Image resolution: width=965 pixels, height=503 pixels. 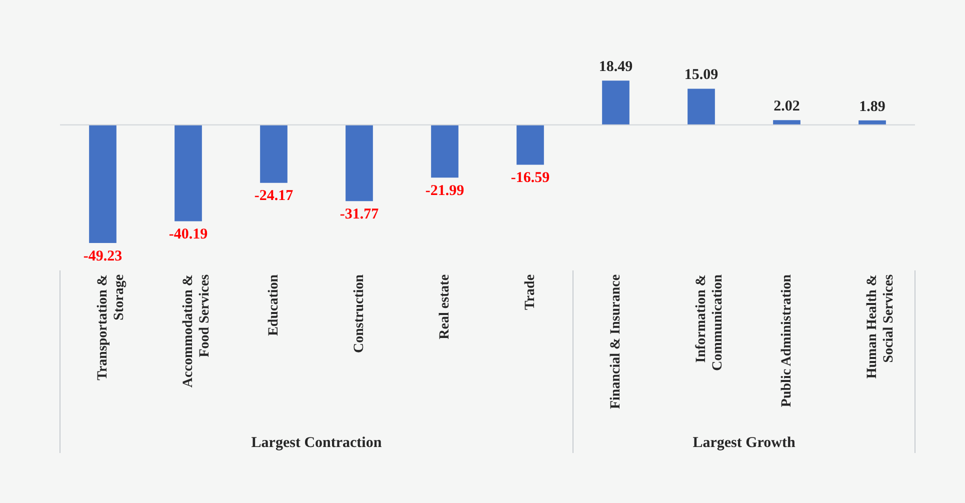 I want to click on data-label: -21.99, so click(x=444, y=191).